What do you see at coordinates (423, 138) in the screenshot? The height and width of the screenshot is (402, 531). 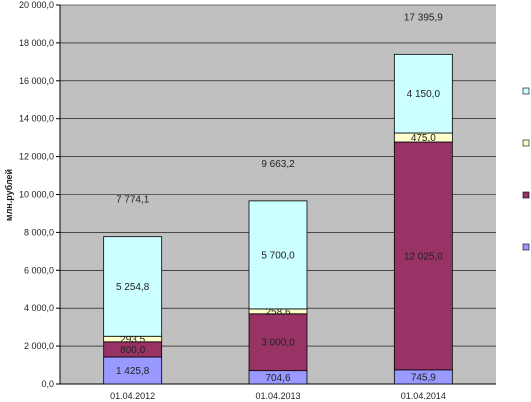 I see `data-label: 475,0` at bounding box center [423, 138].